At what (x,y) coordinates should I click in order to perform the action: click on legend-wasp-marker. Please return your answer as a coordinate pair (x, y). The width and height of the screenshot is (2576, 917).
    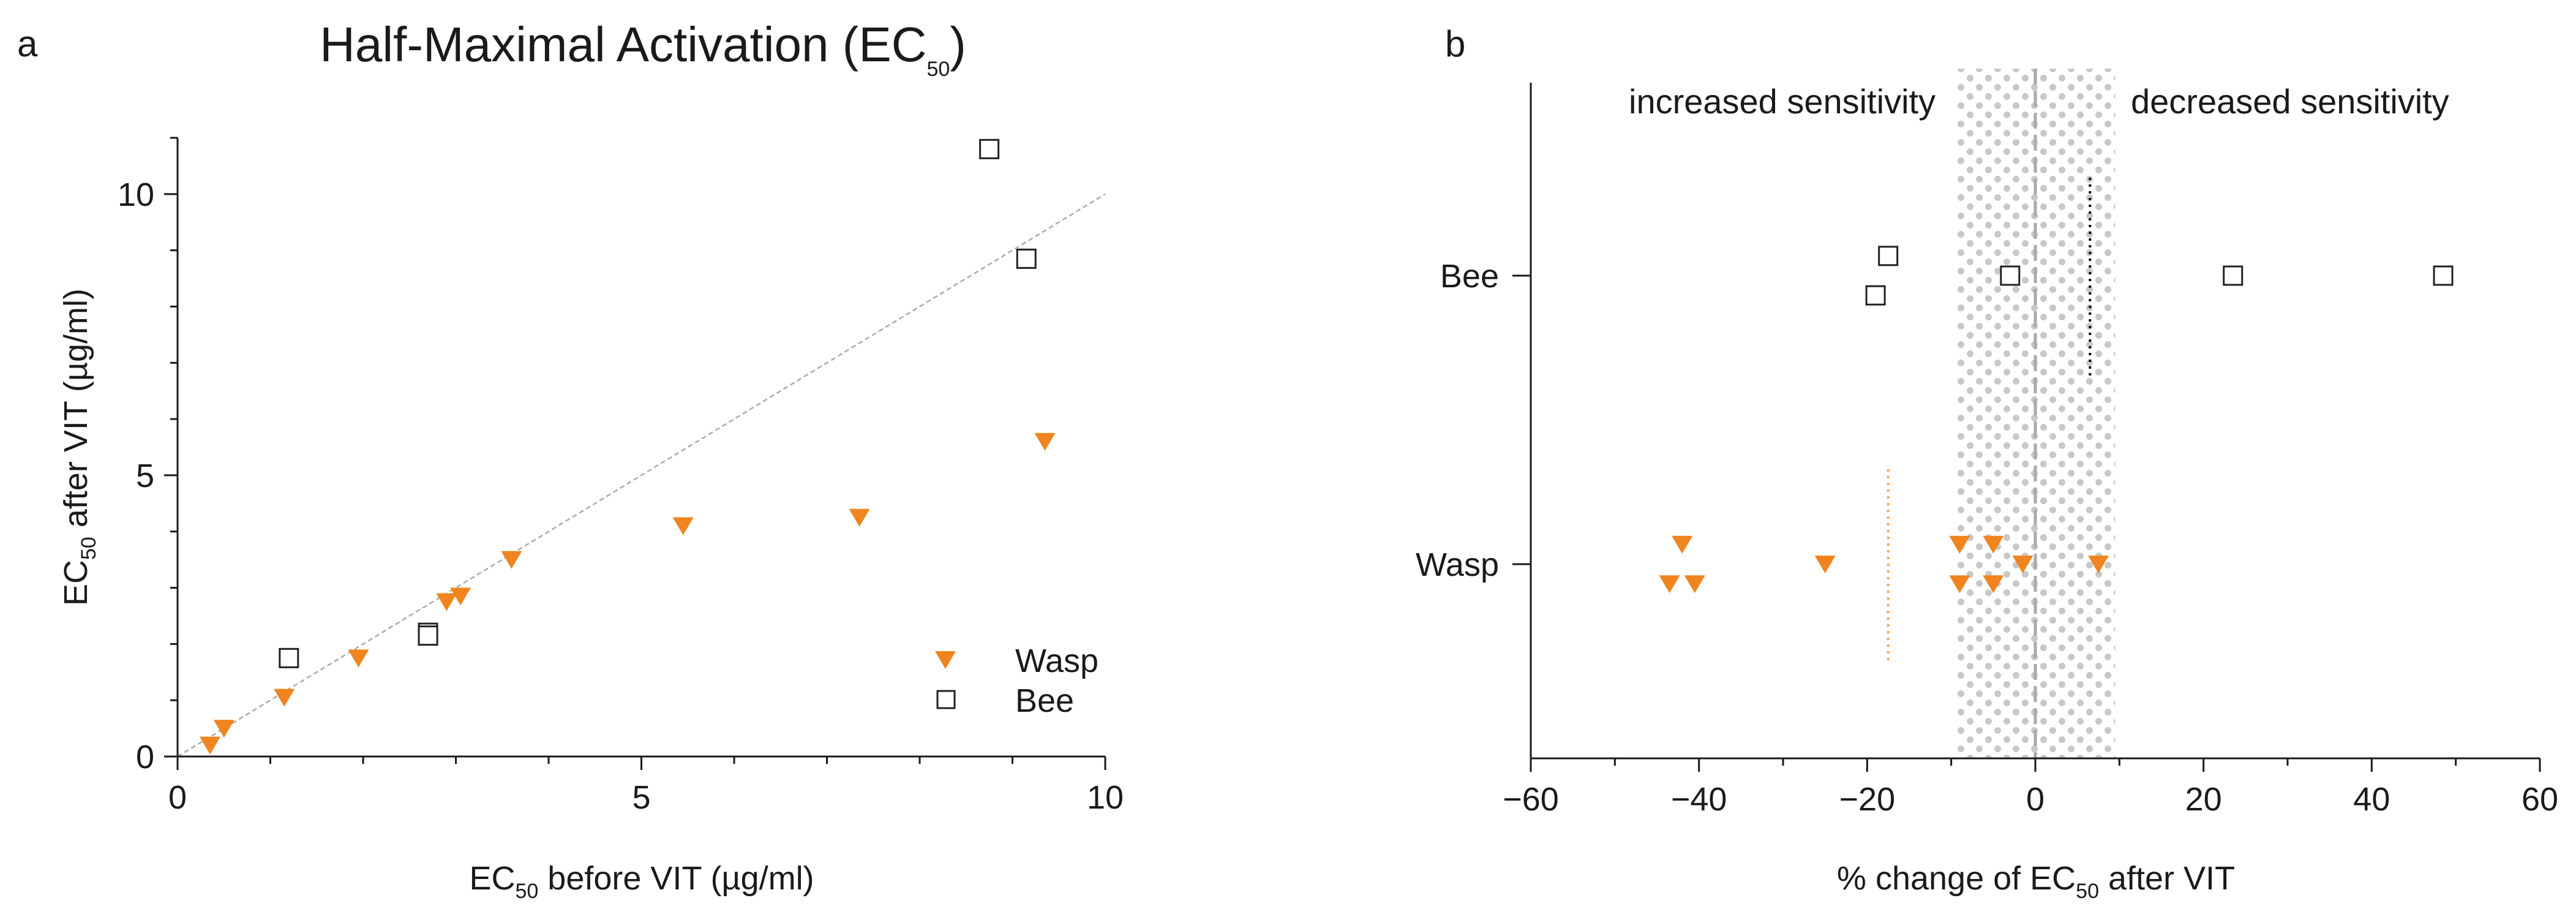
    Looking at the image, I should click on (945, 660).